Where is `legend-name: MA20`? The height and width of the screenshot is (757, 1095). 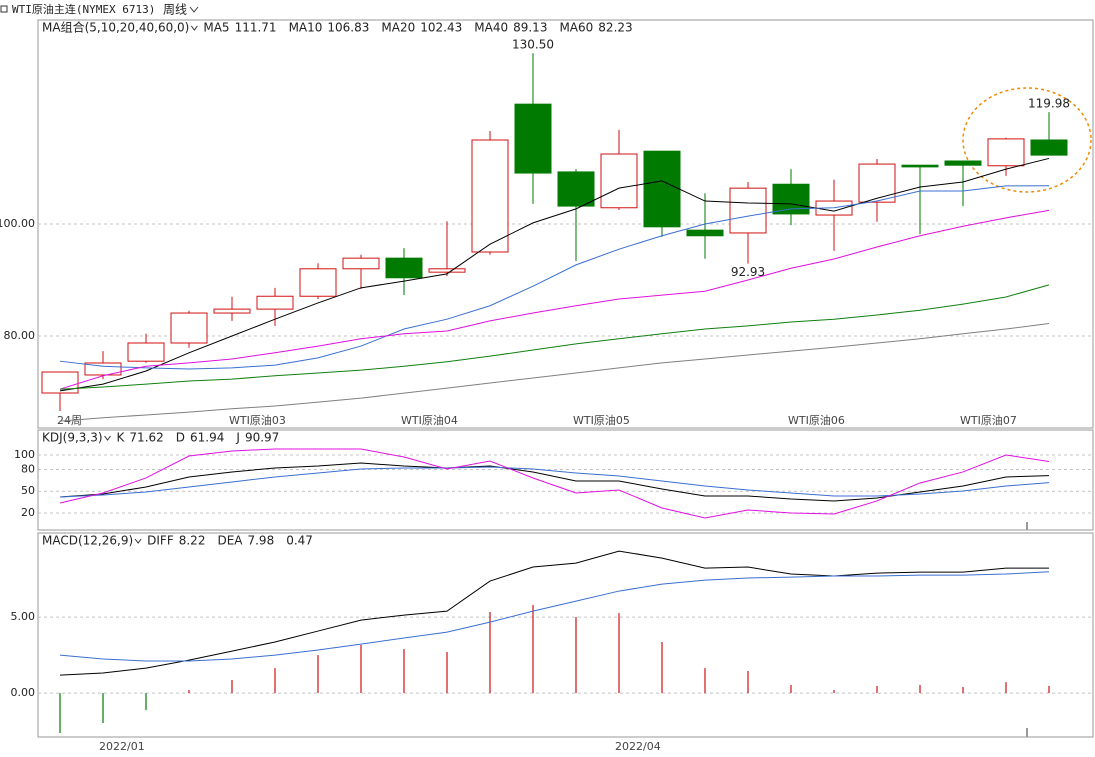
legend-name: MA20 is located at coordinates (398, 28).